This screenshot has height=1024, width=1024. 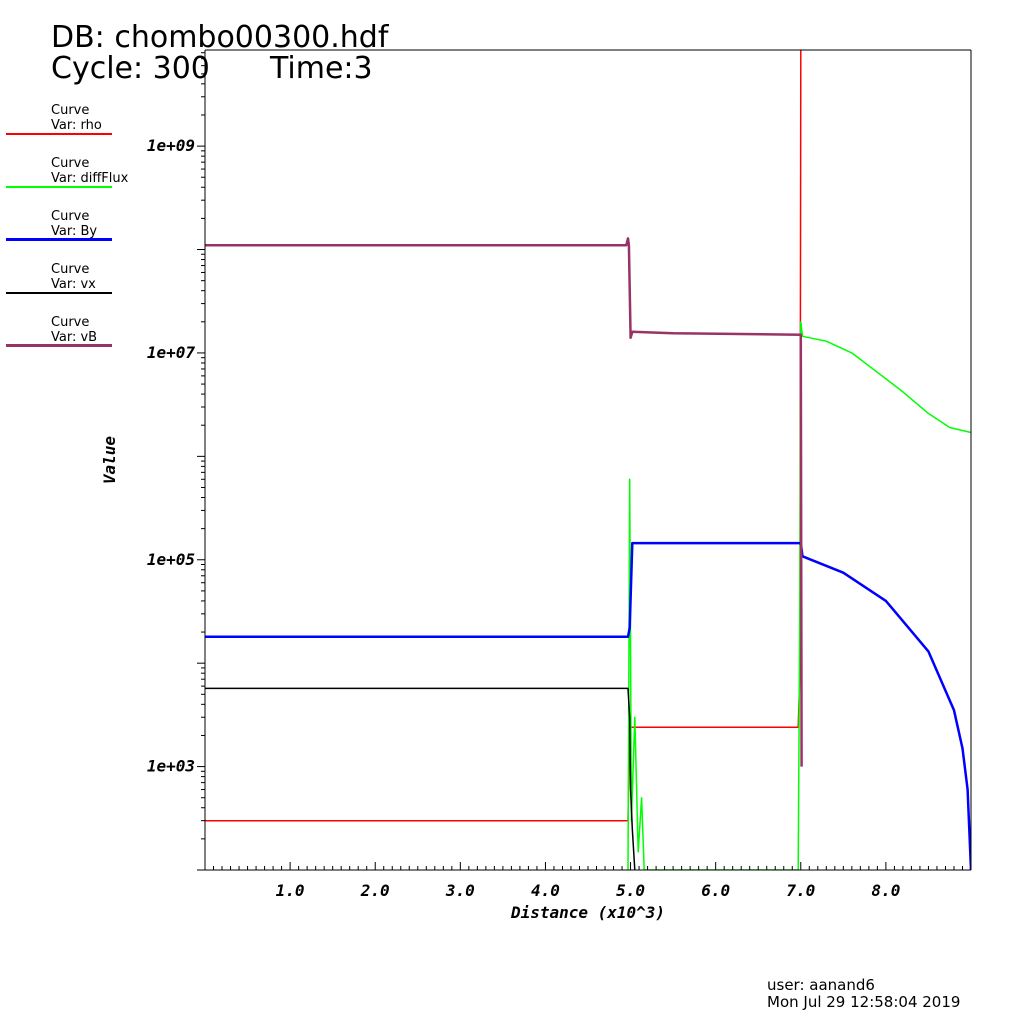 What do you see at coordinates (109, 460) in the screenshot?
I see `y-axis-label: Value` at bounding box center [109, 460].